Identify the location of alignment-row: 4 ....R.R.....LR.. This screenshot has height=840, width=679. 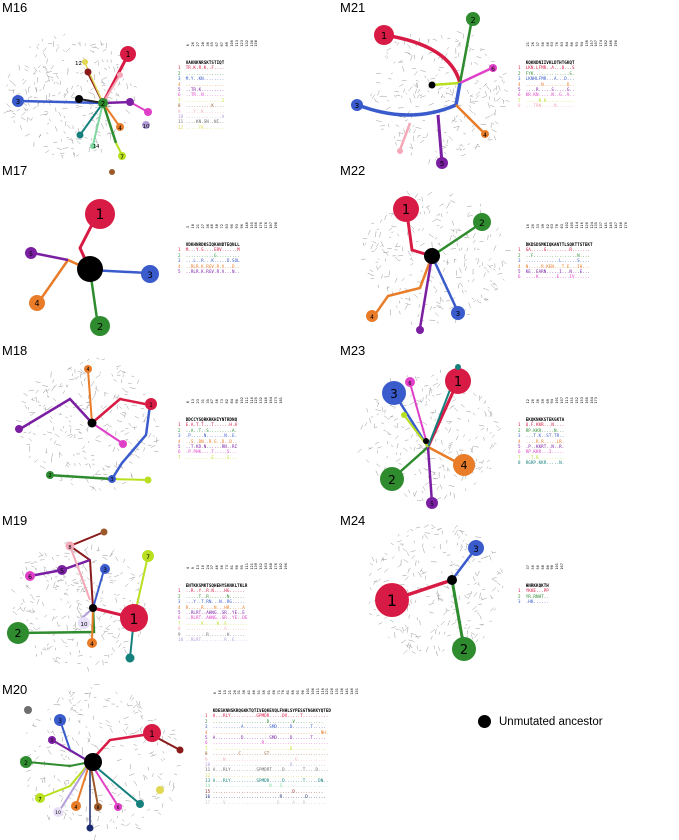
(559, 441).